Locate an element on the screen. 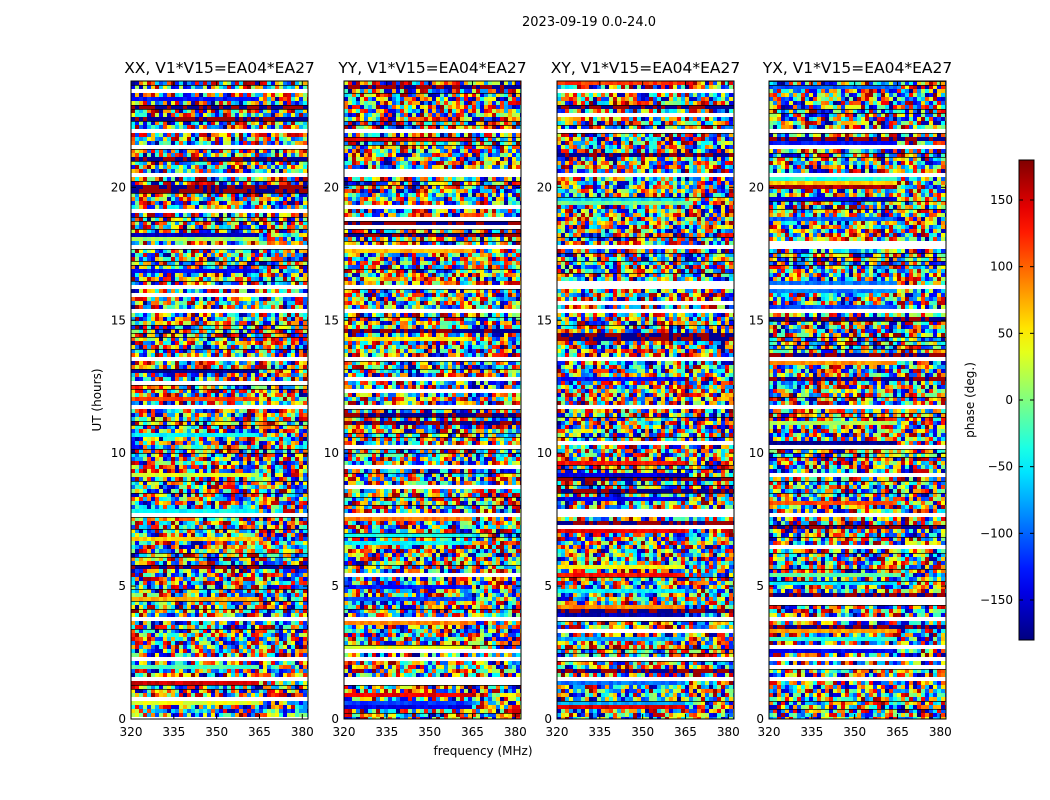 The height and width of the screenshot is (800, 1050). colorbar-label: phase (deg.) is located at coordinates (970, 400).